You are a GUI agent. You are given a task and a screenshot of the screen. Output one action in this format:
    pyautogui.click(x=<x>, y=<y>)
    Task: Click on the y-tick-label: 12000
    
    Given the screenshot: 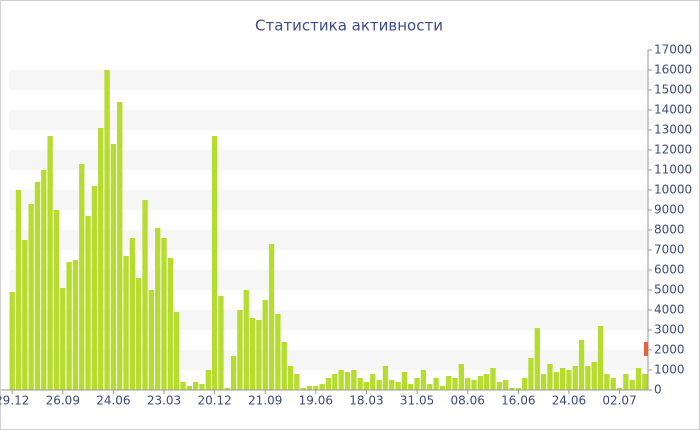 What is the action you would take?
    pyautogui.click(x=673, y=150)
    